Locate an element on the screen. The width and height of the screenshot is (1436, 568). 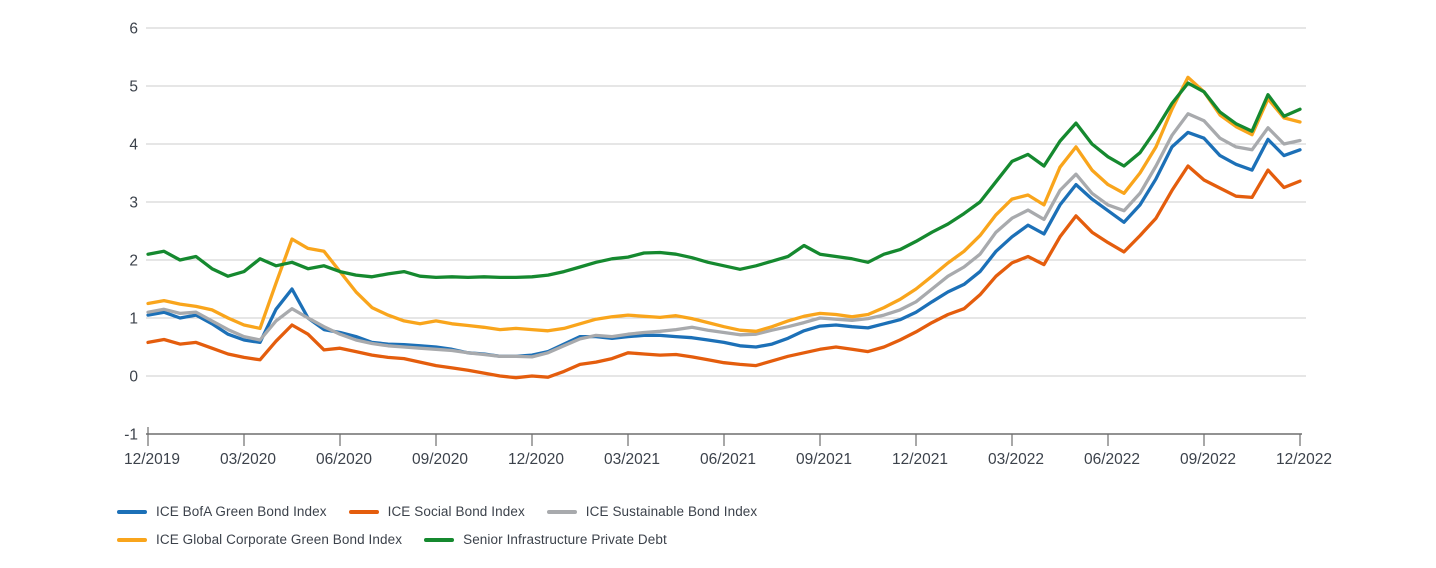
y-tick-label: 6 is located at coordinates (133, 29).